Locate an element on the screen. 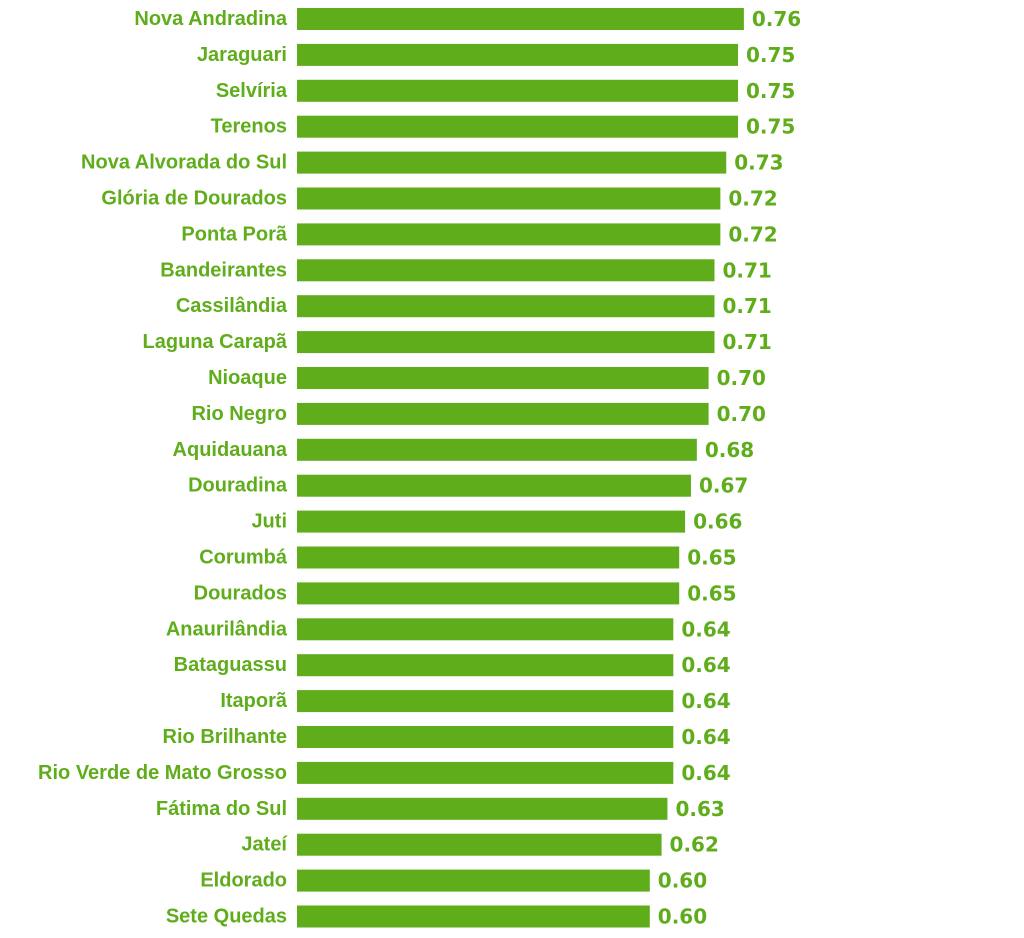  category-label: Rio Verde de Mato Grosso is located at coordinates (162, 773).